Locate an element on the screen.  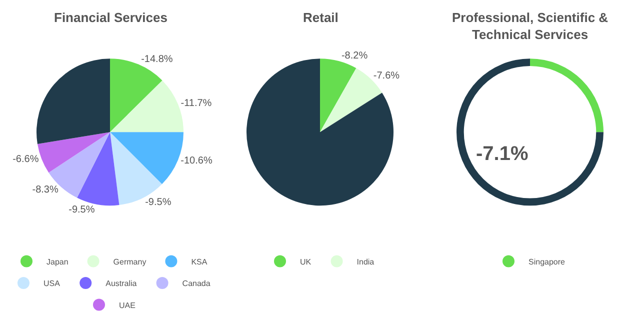
legend-label: USA is located at coordinates (52, 283).